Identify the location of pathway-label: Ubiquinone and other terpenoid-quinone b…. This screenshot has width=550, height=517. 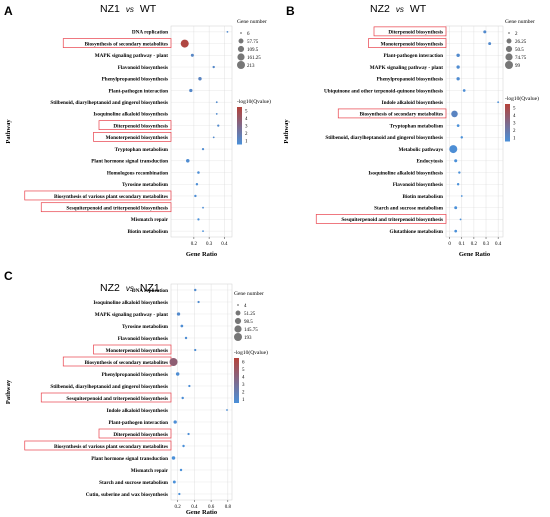
(383, 91).